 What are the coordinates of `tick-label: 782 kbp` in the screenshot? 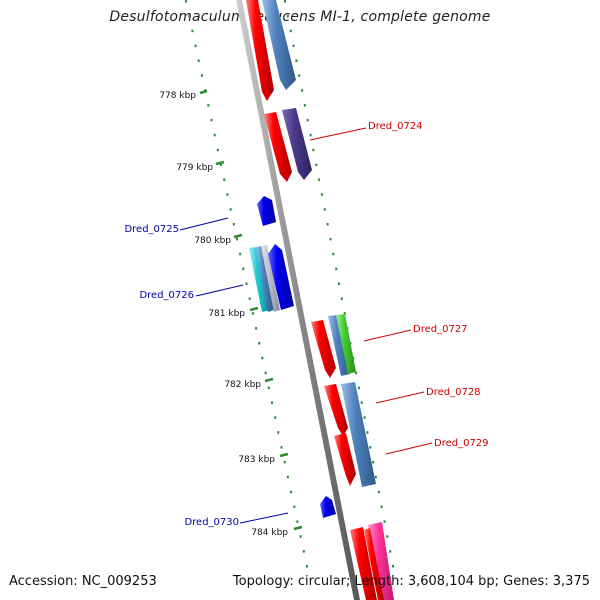 It's located at (242, 385).